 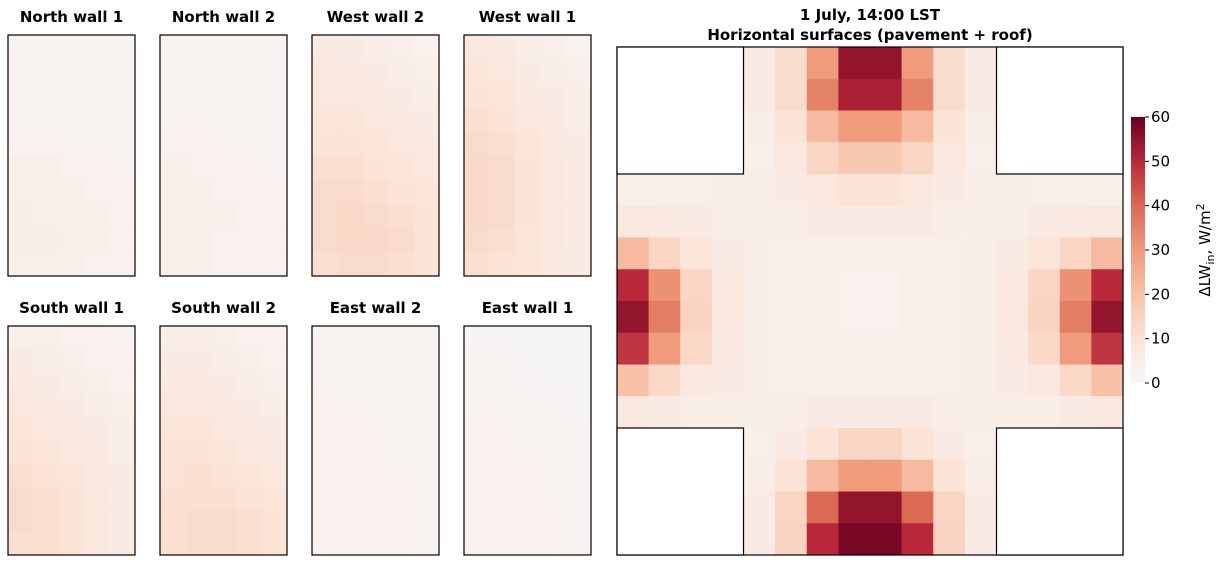 I want to click on panel-title: East wall 2, so click(x=376, y=308).